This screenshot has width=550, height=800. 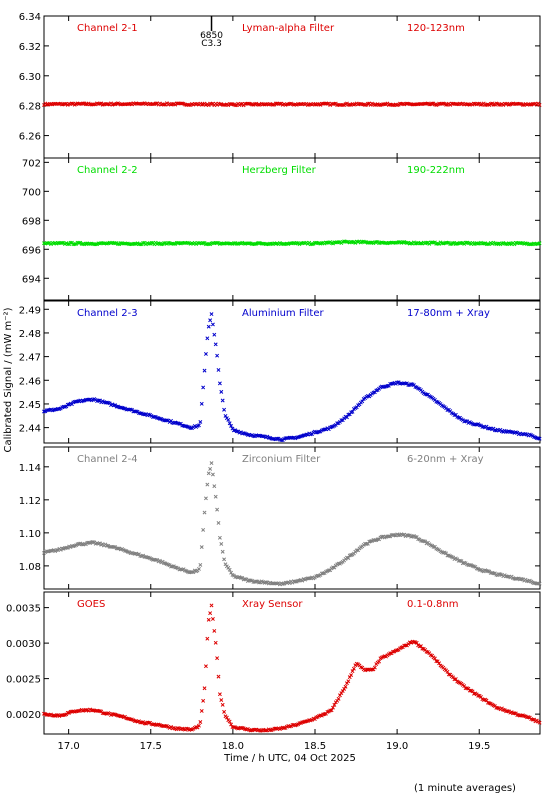 What do you see at coordinates (445, 459) in the screenshot?
I see `band-label: 6-20nm + Xray` at bounding box center [445, 459].